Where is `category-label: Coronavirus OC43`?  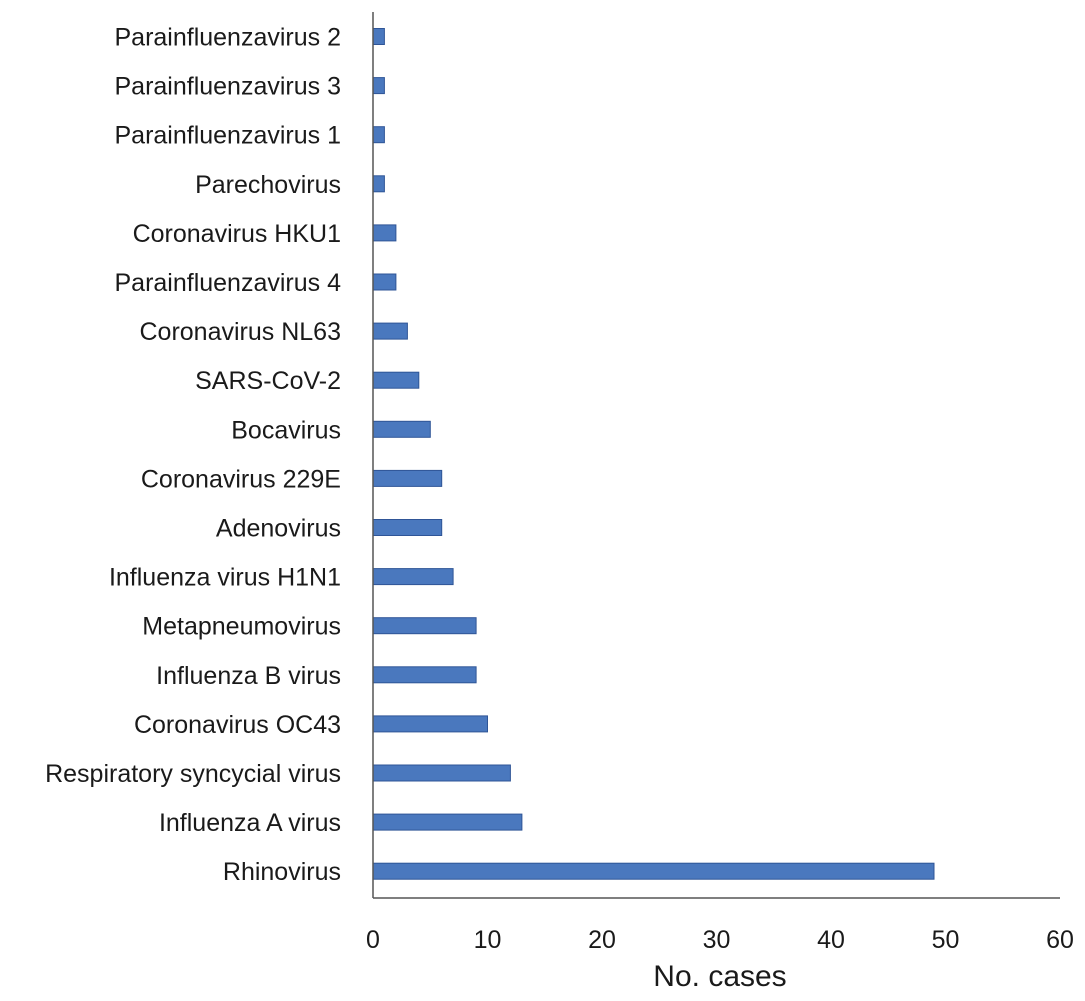
category-label: Coronavirus OC43 is located at coordinates (237, 725).